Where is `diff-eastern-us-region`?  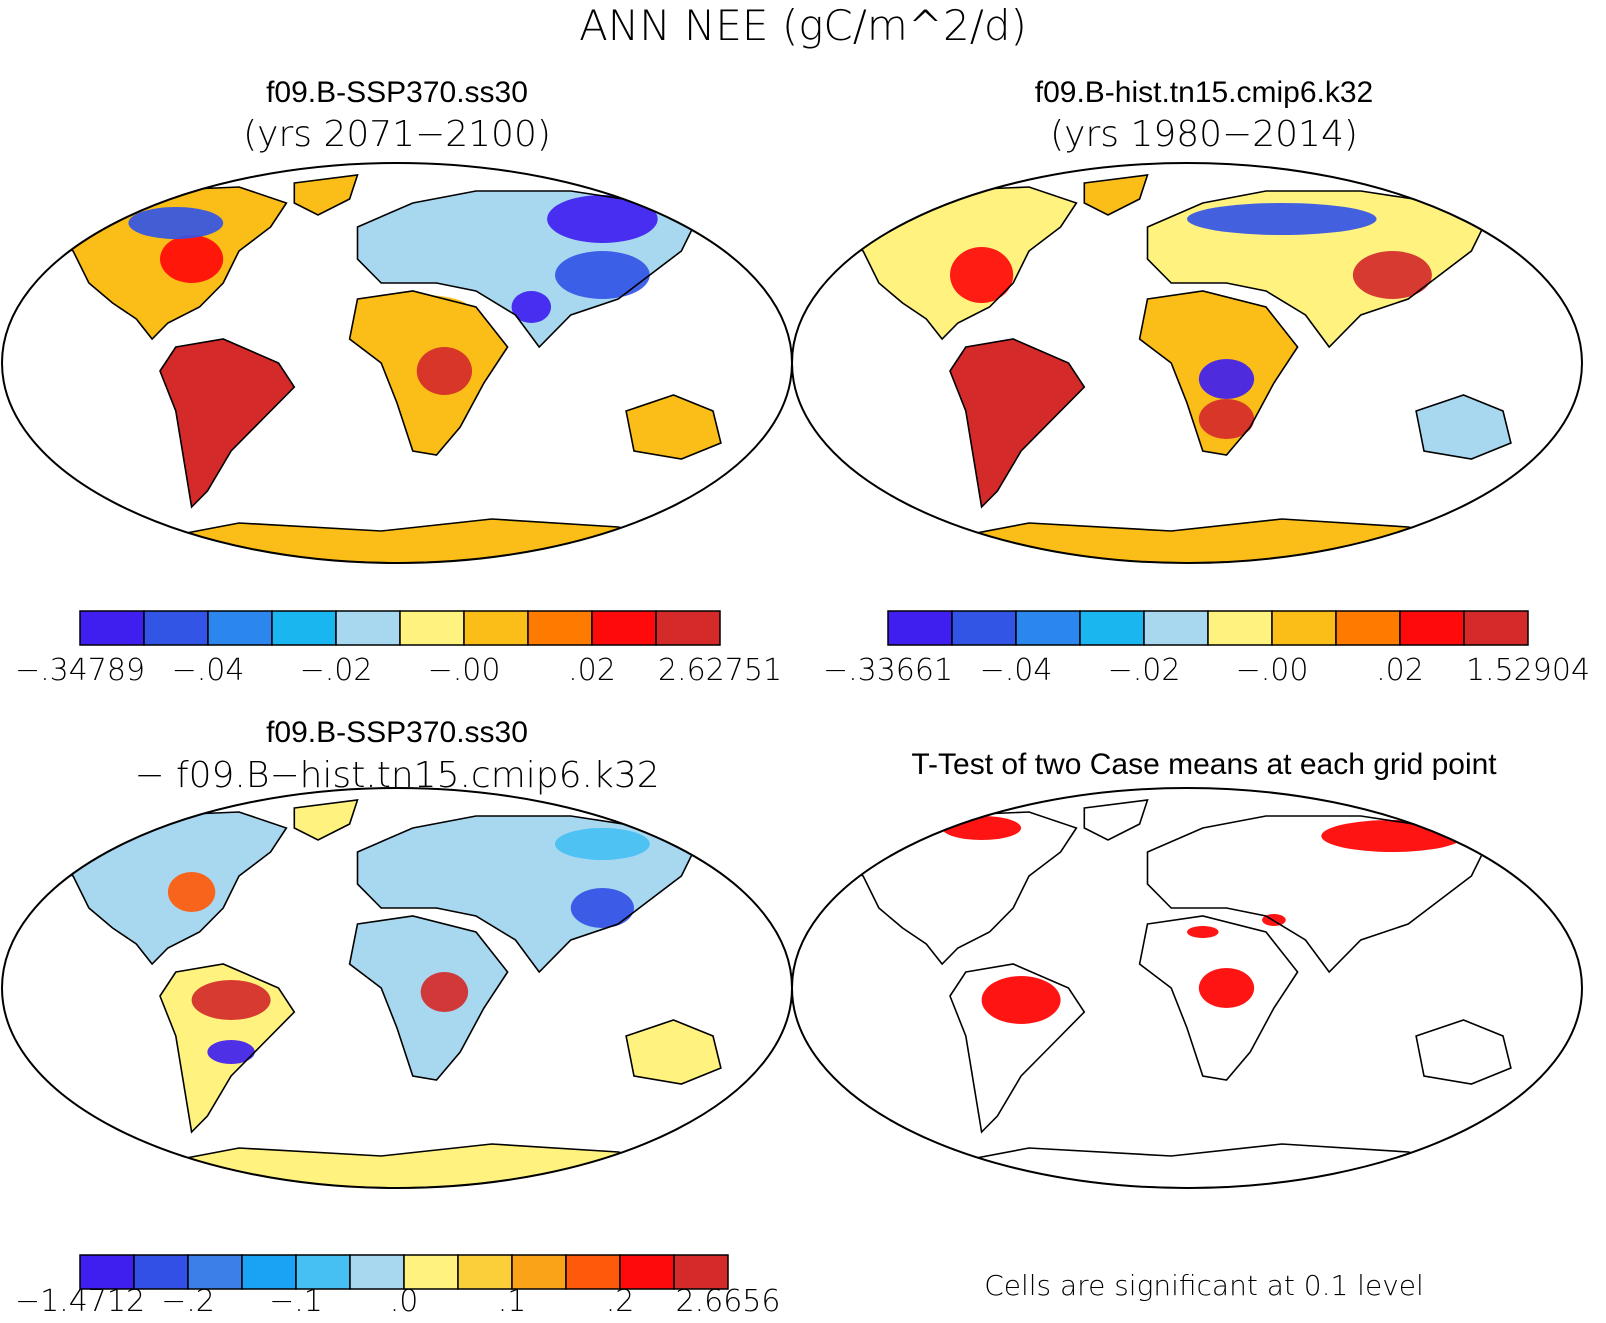 diff-eastern-us-region is located at coordinates (191, 892).